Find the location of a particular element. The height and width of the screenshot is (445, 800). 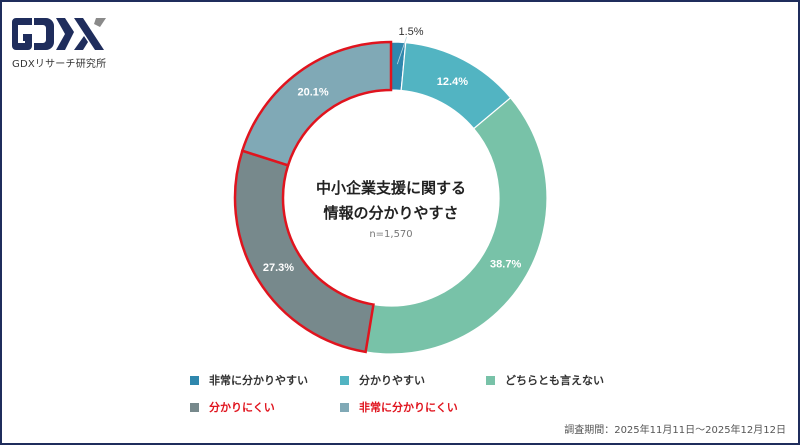

legend-item: 分かりやすい is located at coordinates (382, 380).